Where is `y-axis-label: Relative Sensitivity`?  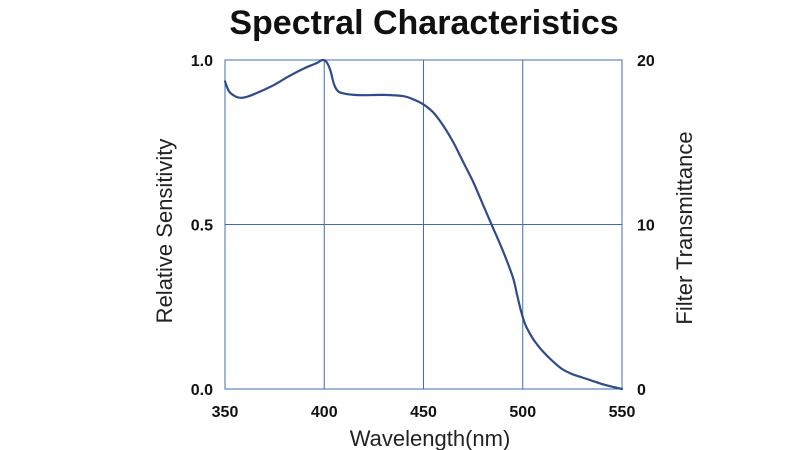 y-axis-label: Relative Sensitivity is located at coordinates (164, 231).